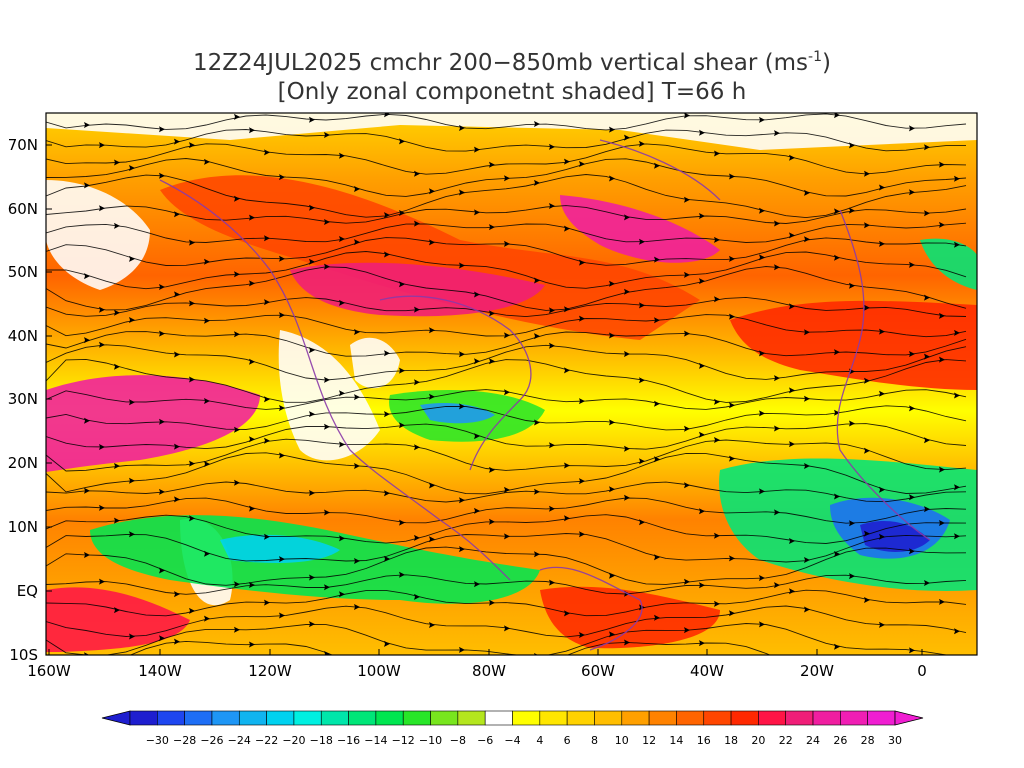 The width and height of the screenshot is (1024, 768). Describe the element at coordinates (23, 655) in the screenshot. I see `lat-label: 10S` at that location.